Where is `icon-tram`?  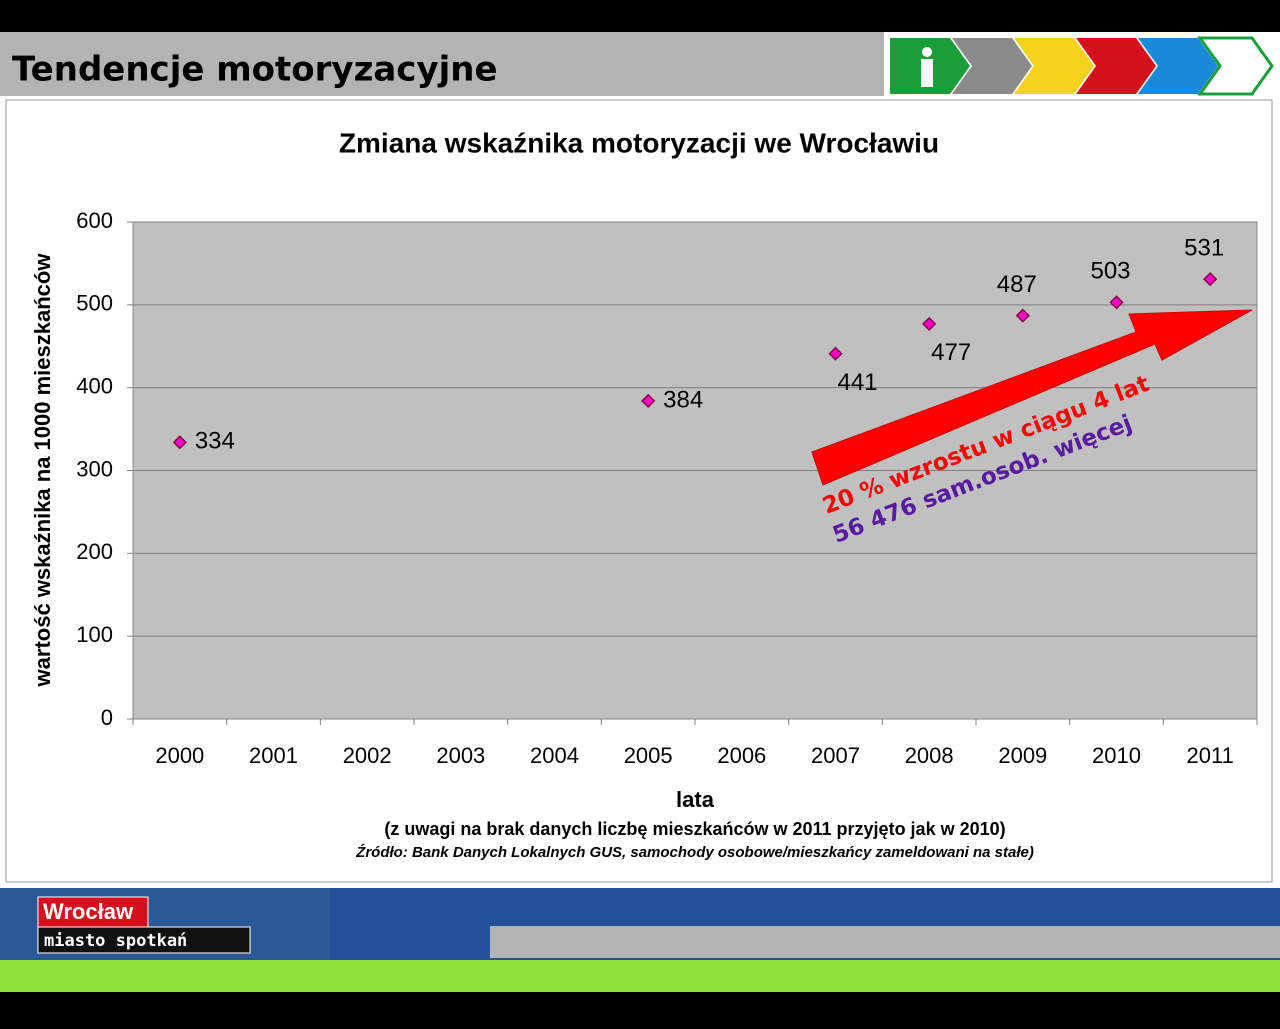
icon-tram is located at coordinates (992, 66).